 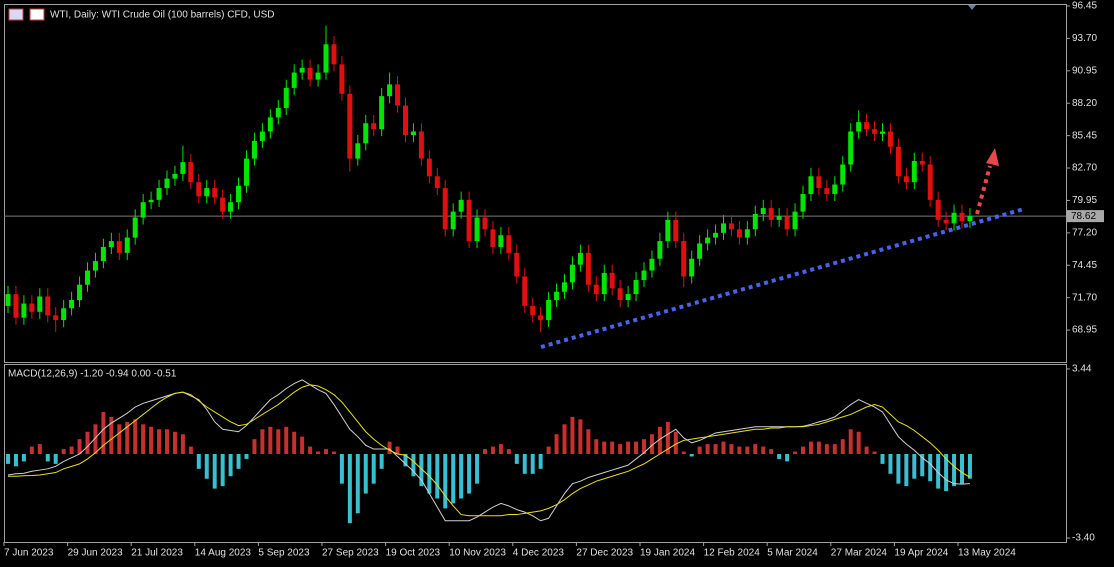 I want to click on x-tick-label: 4 Dec 2023, so click(x=539, y=553).